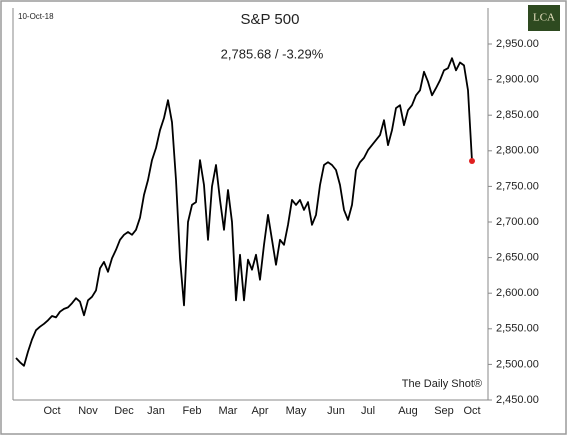  I want to click on y-tick-label: 2,600.00, so click(517, 293).